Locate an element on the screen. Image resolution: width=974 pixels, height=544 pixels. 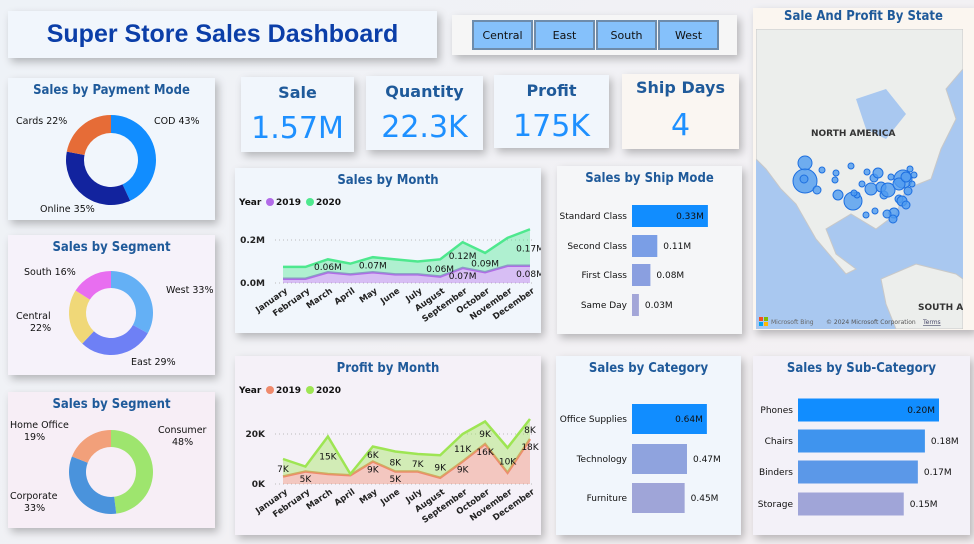
kpi-value: 4 is located at coordinates (680, 125).